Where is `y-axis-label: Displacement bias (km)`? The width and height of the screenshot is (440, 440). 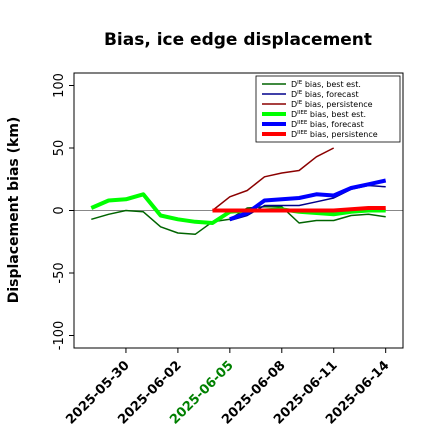 y-axis-label: Displacement bias (km) is located at coordinates (14, 210).